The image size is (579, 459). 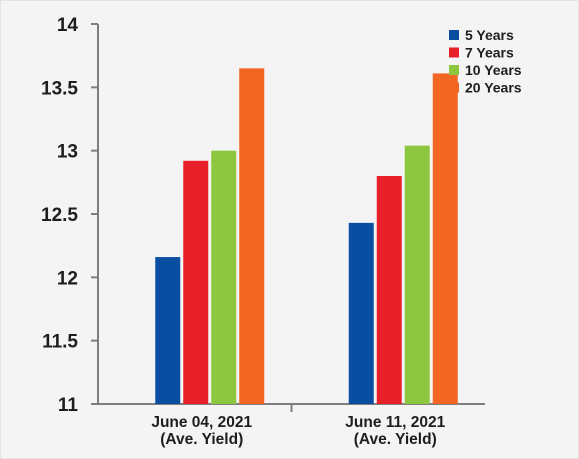 I want to click on y-tick-label: 12, so click(x=67, y=278).